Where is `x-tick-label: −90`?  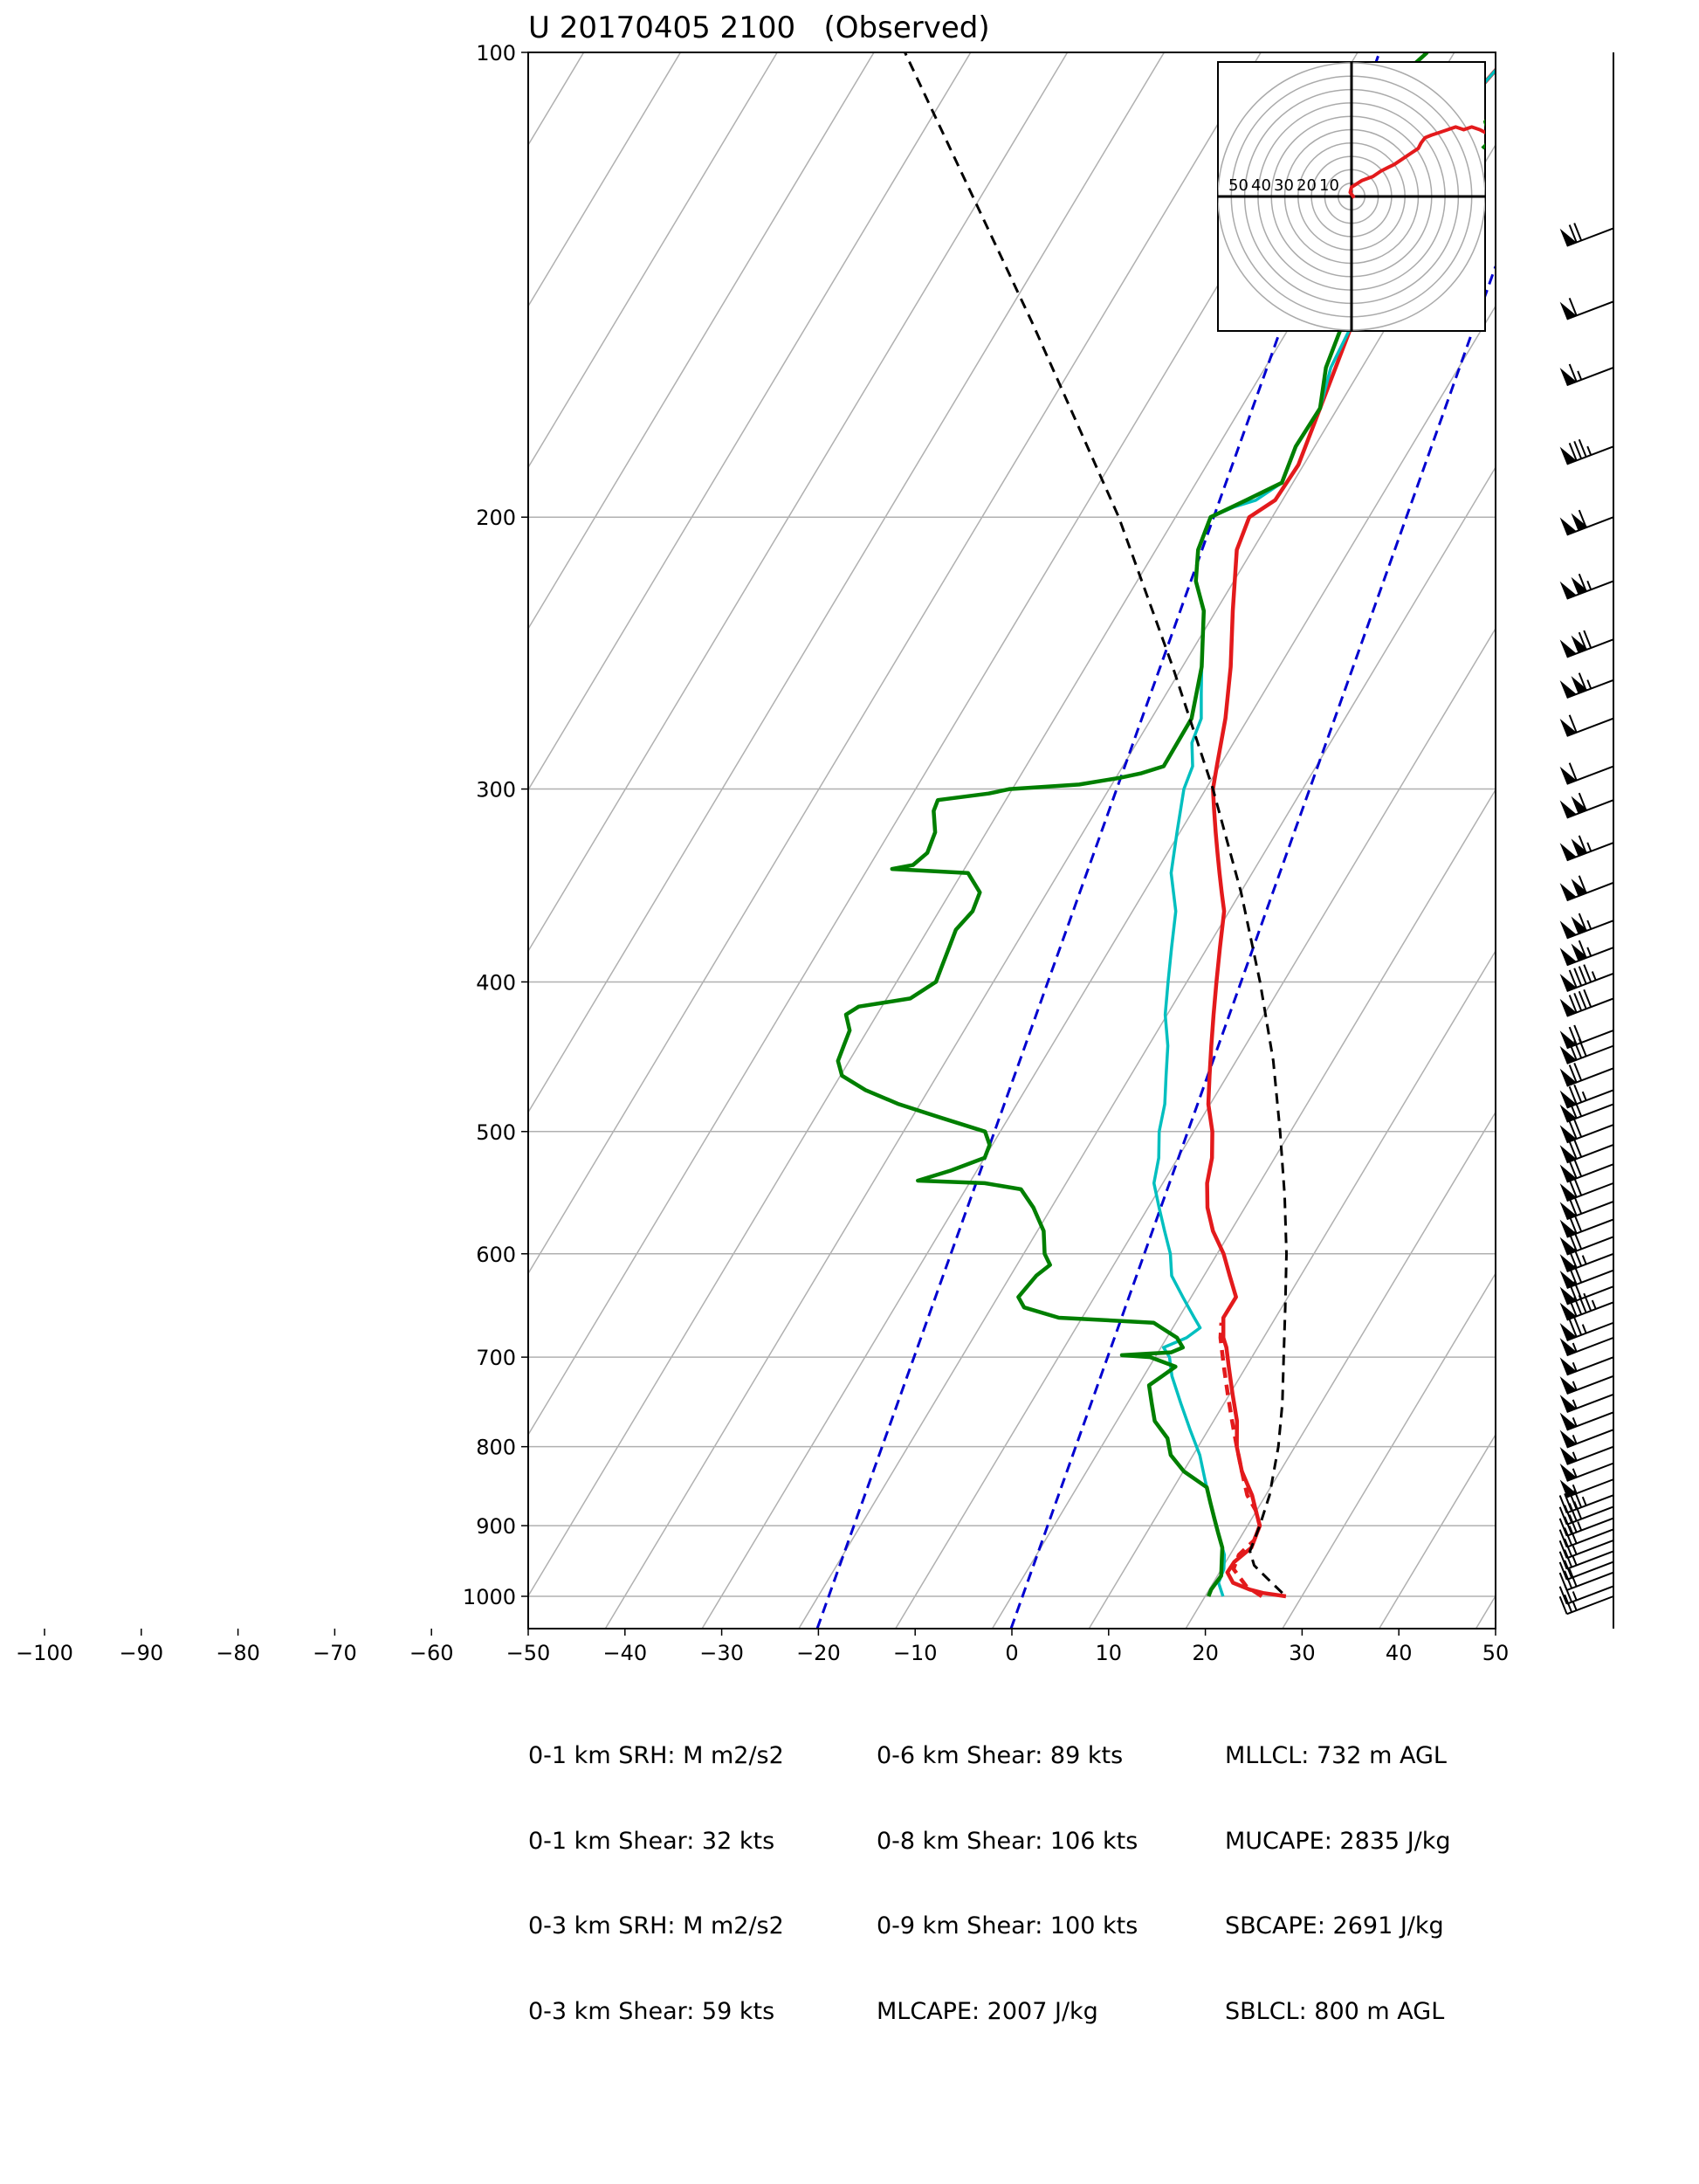
x-tick-label: −90 is located at coordinates (141, 1653).